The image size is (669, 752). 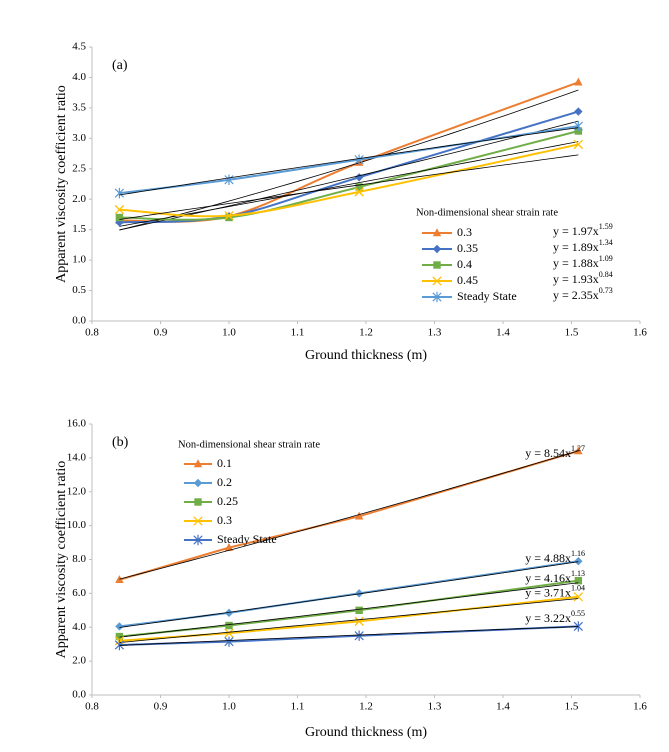 I want to click on y-tick-label: 16.0, so click(x=77, y=424).